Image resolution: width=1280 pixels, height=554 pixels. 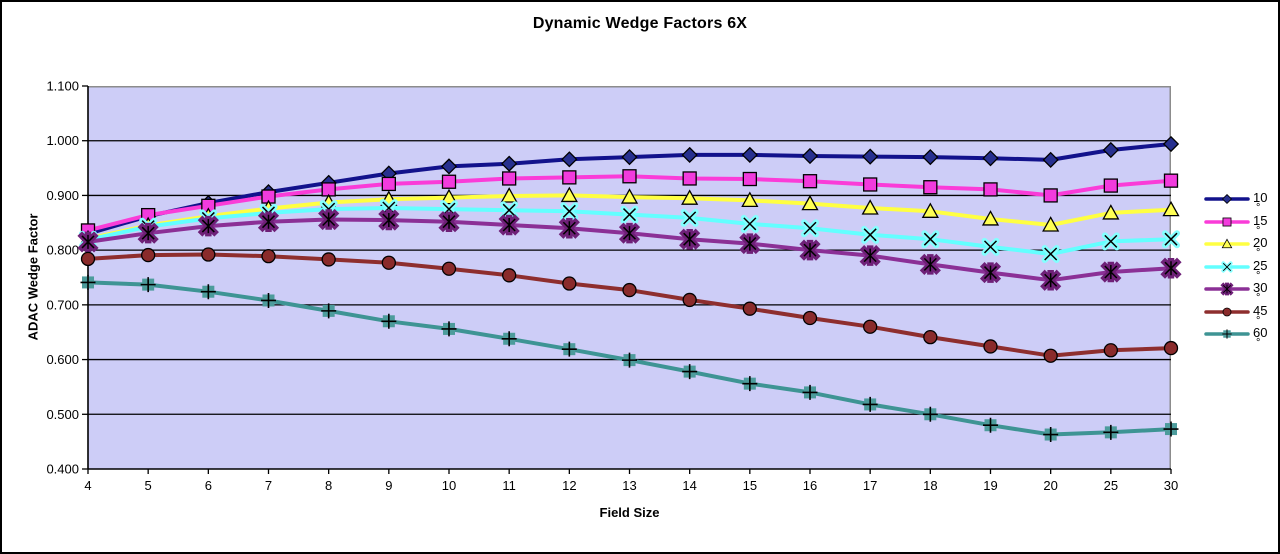 What do you see at coordinates (1227, 334) in the screenshot?
I see `legend-key-plus-icon` at bounding box center [1227, 334].